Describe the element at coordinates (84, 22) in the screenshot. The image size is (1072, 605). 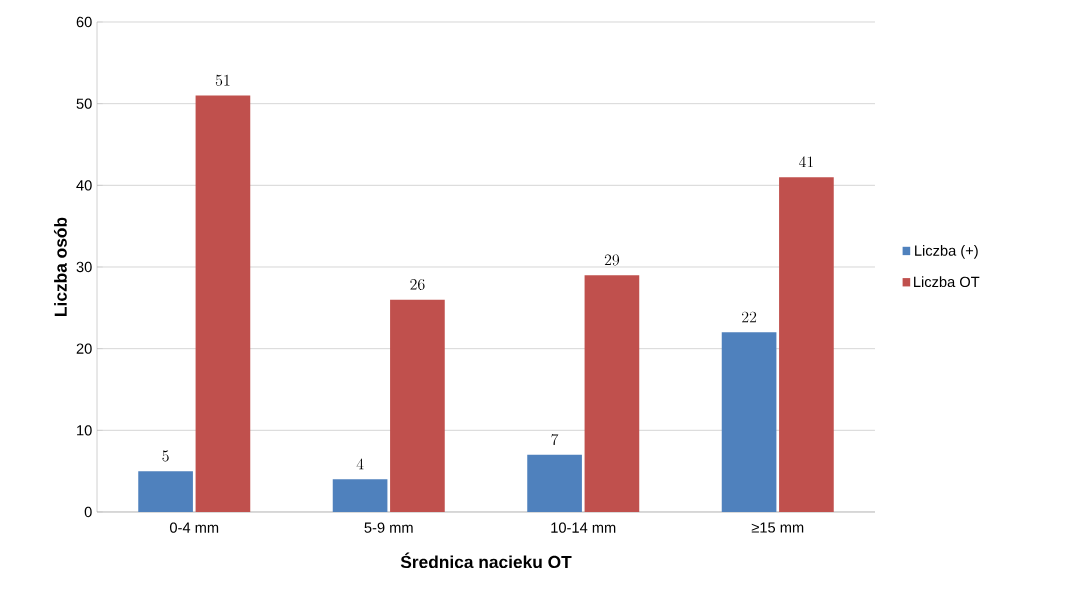
I see `y-tick-label: 60` at that location.